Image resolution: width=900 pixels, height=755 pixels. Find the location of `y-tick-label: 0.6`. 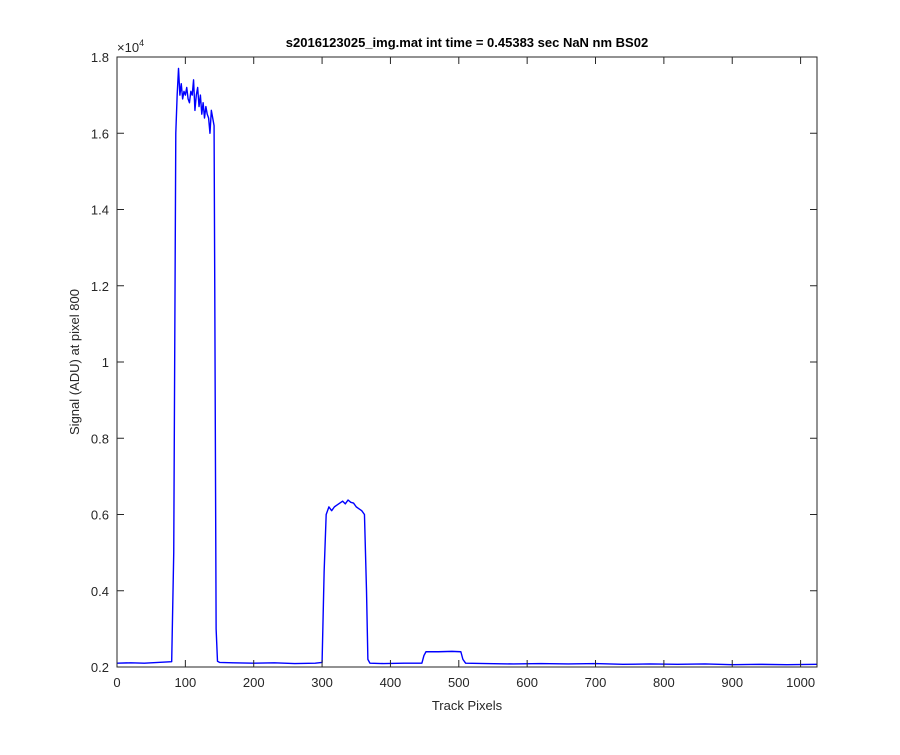

y-tick-label: 0.6 is located at coordinates (100, 515).